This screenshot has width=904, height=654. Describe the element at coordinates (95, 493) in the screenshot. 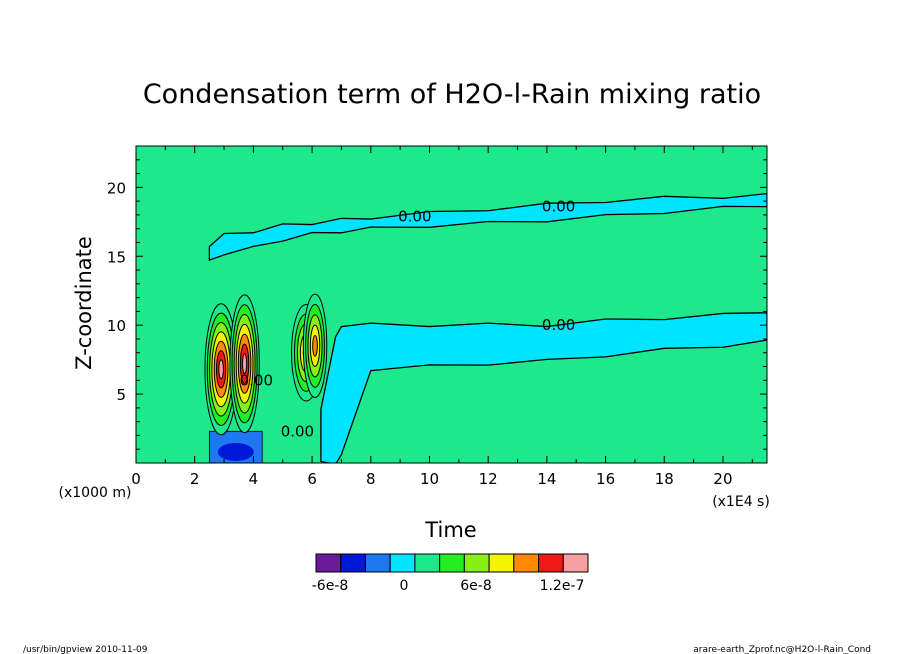

I see `y-unit-label: (x1000 m)` at that location.